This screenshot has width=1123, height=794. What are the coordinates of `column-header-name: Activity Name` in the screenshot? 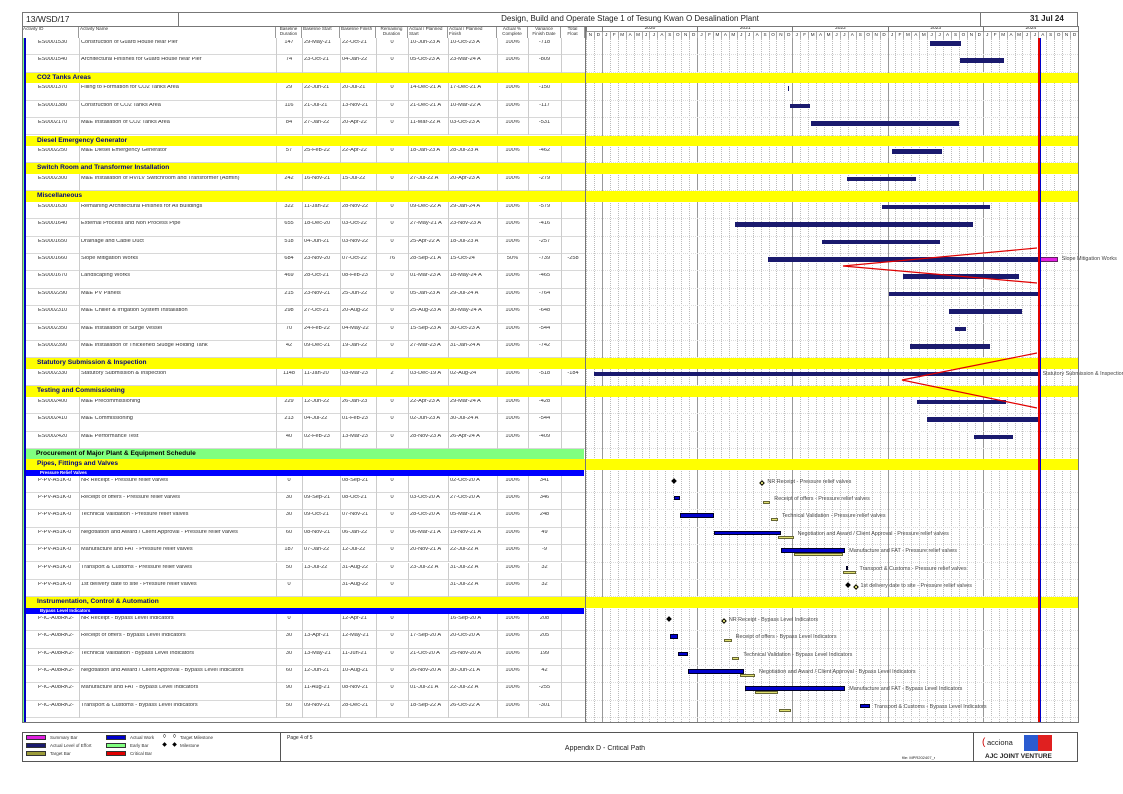 It's located at (177, 32).